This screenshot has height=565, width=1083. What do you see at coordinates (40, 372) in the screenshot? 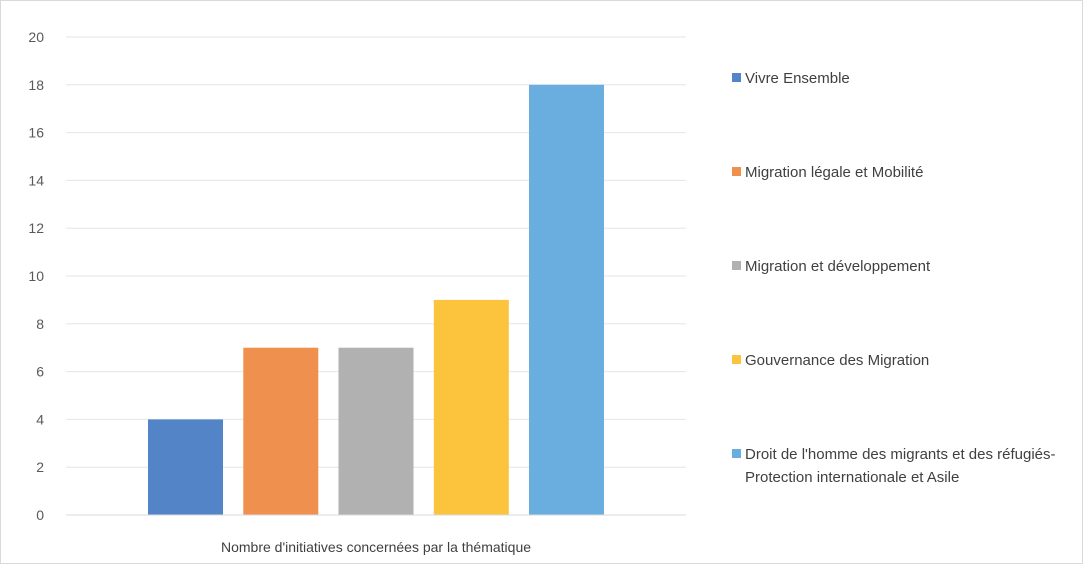
I see `y-tick-label: 6` at bounding box center [40, 372].